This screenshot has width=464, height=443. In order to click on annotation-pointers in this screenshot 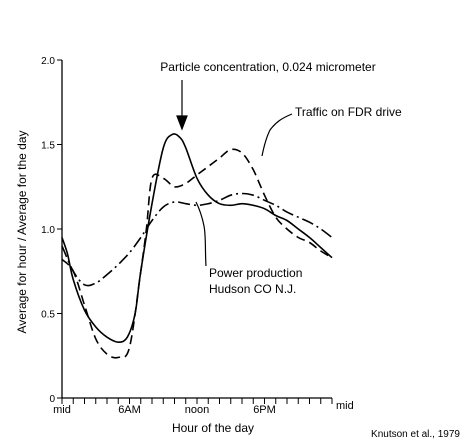, I will do `click(234, 173)`.